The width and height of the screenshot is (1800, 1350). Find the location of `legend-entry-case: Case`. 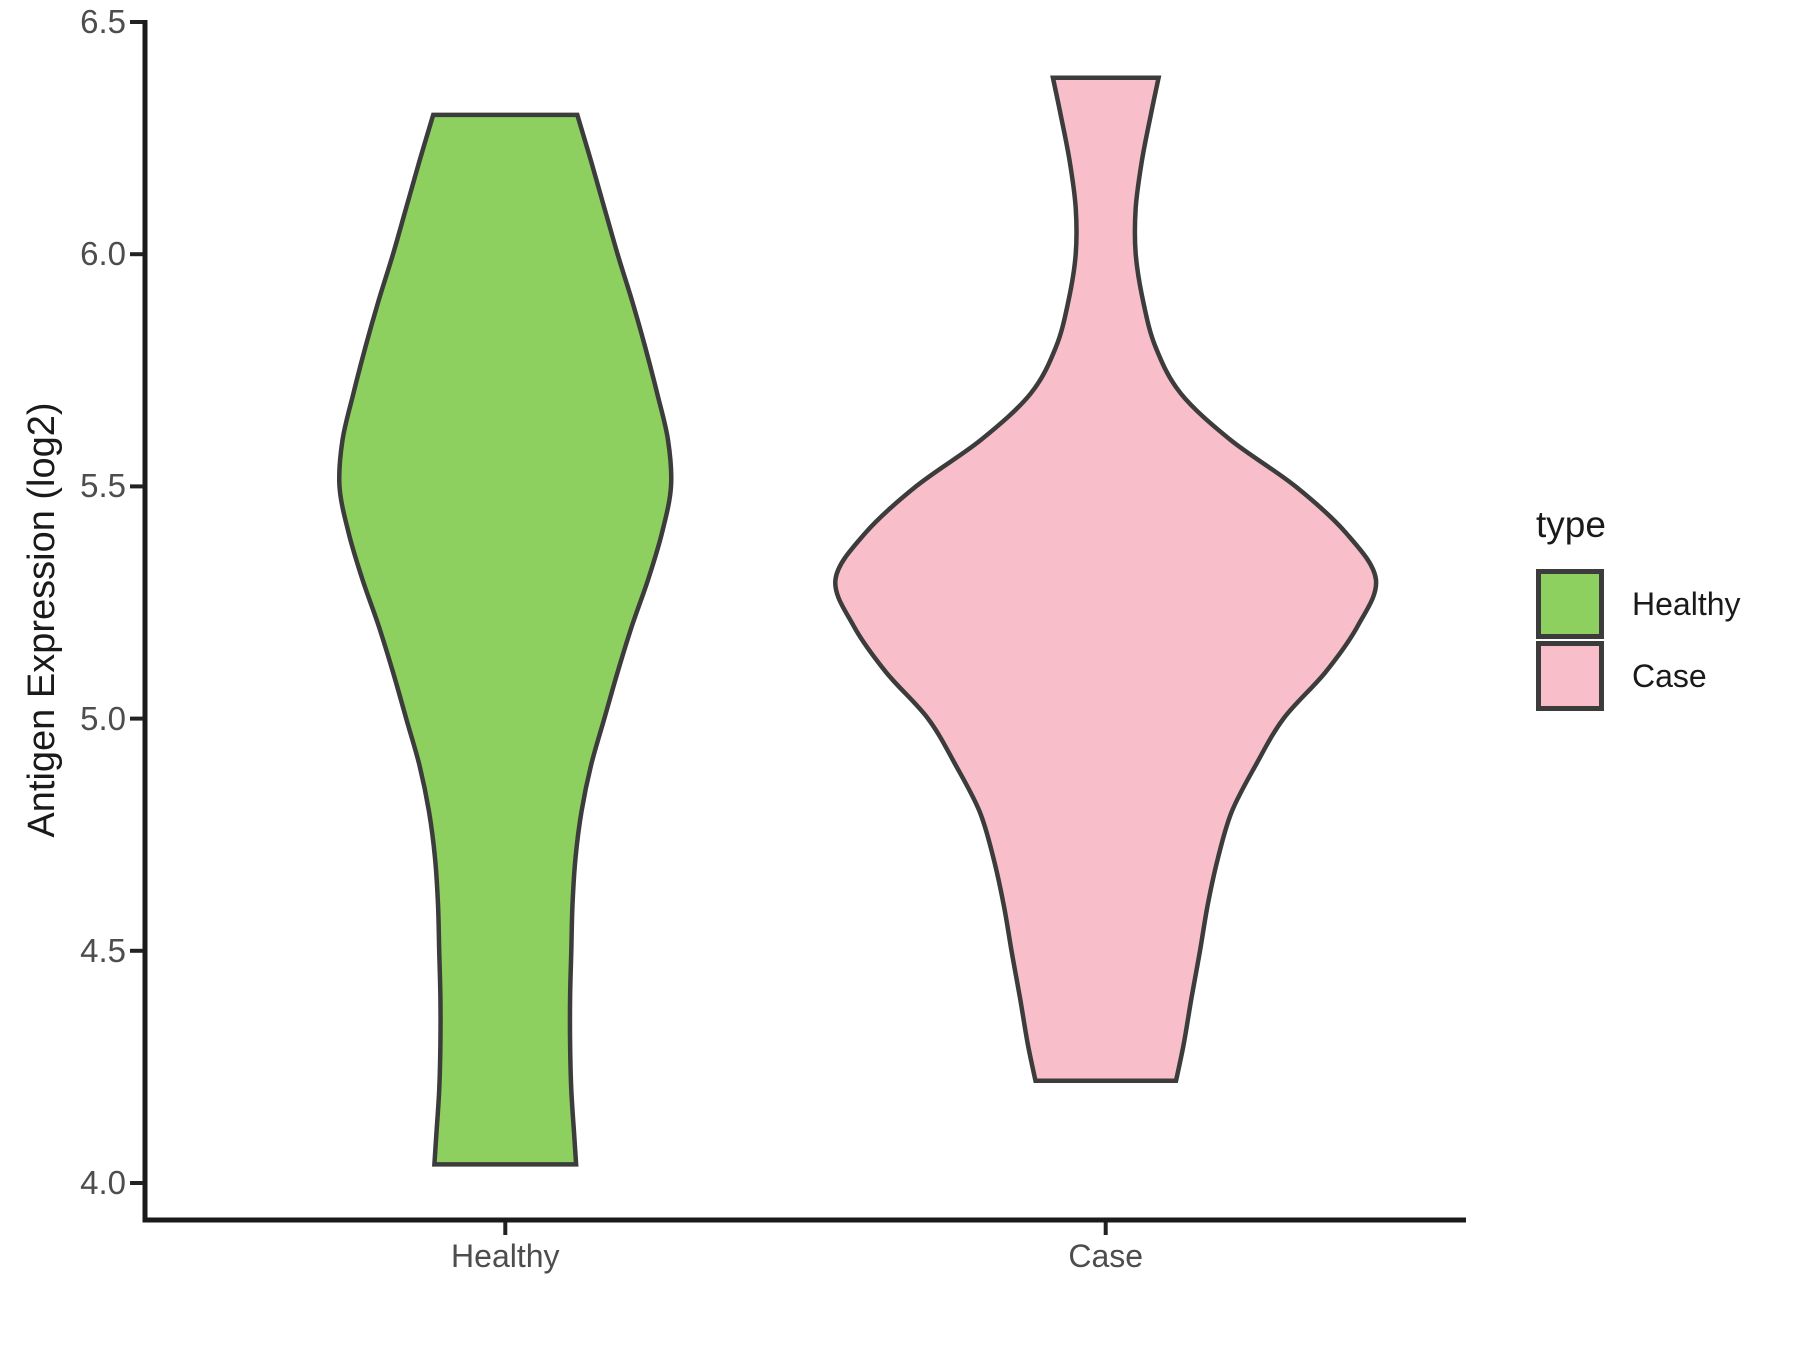

legend-entry-case: Case is located at coordinates (1638, 676).